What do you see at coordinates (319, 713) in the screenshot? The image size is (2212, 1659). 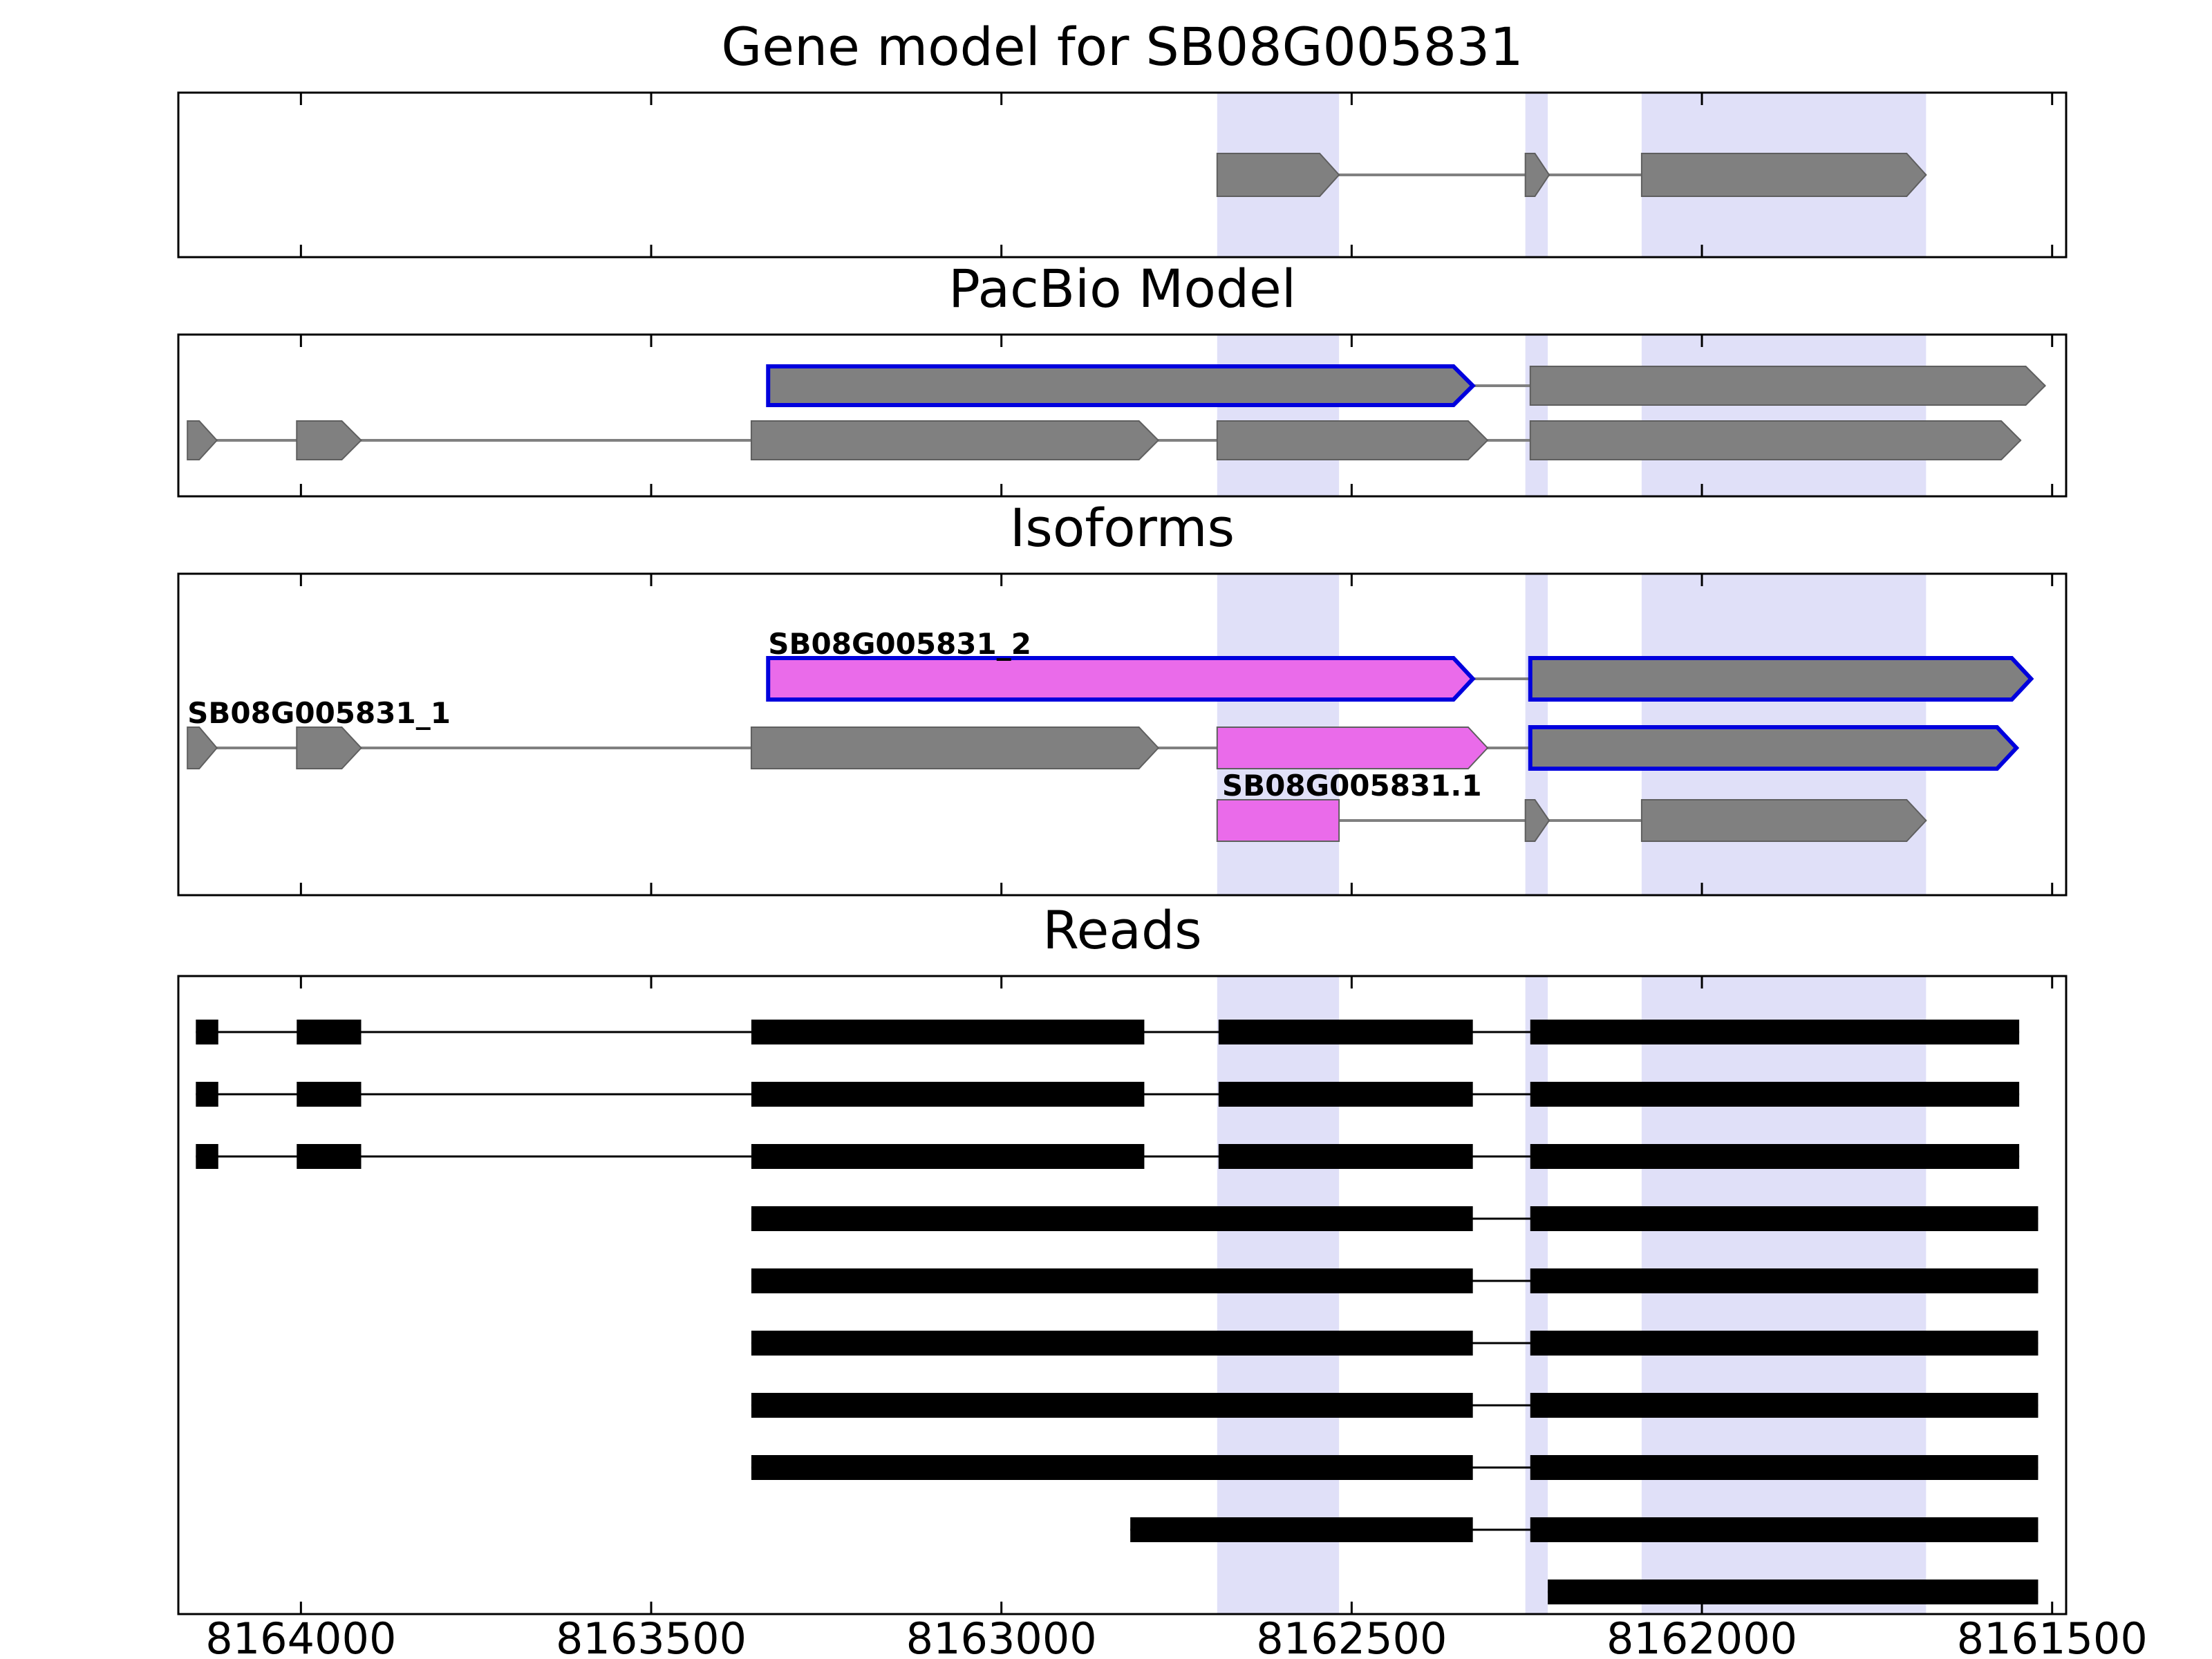 I see `transcript-label: SB08G005831_1` at bounding box center [319, 713].